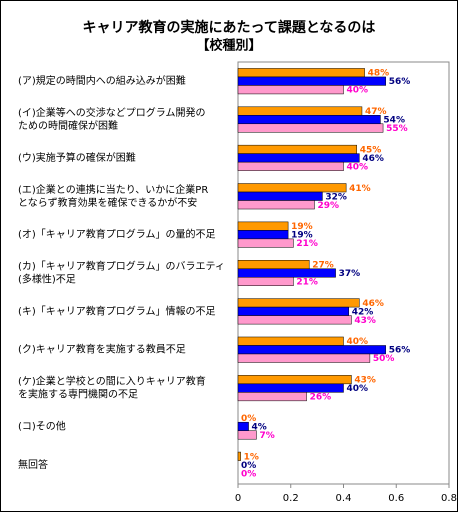 The width and height of the screenshot is (458, 512). I want to click on value-label: 45%, so click(371, 150).